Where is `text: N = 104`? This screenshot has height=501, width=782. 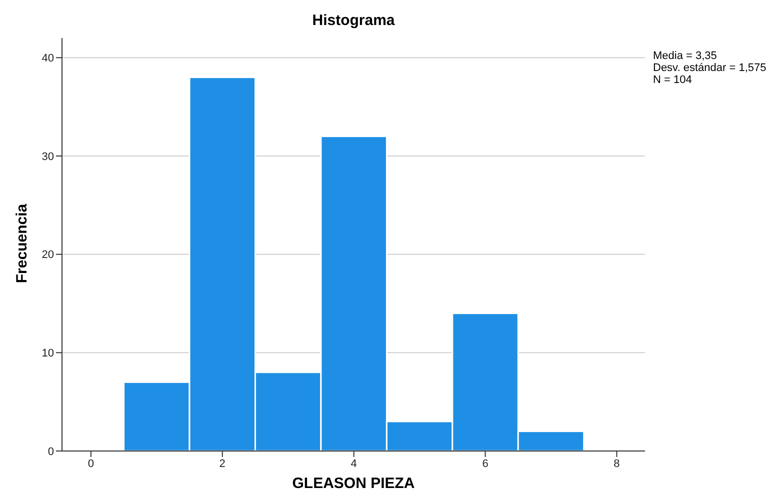
text: N = 104 is located at coordinates (673, 80).